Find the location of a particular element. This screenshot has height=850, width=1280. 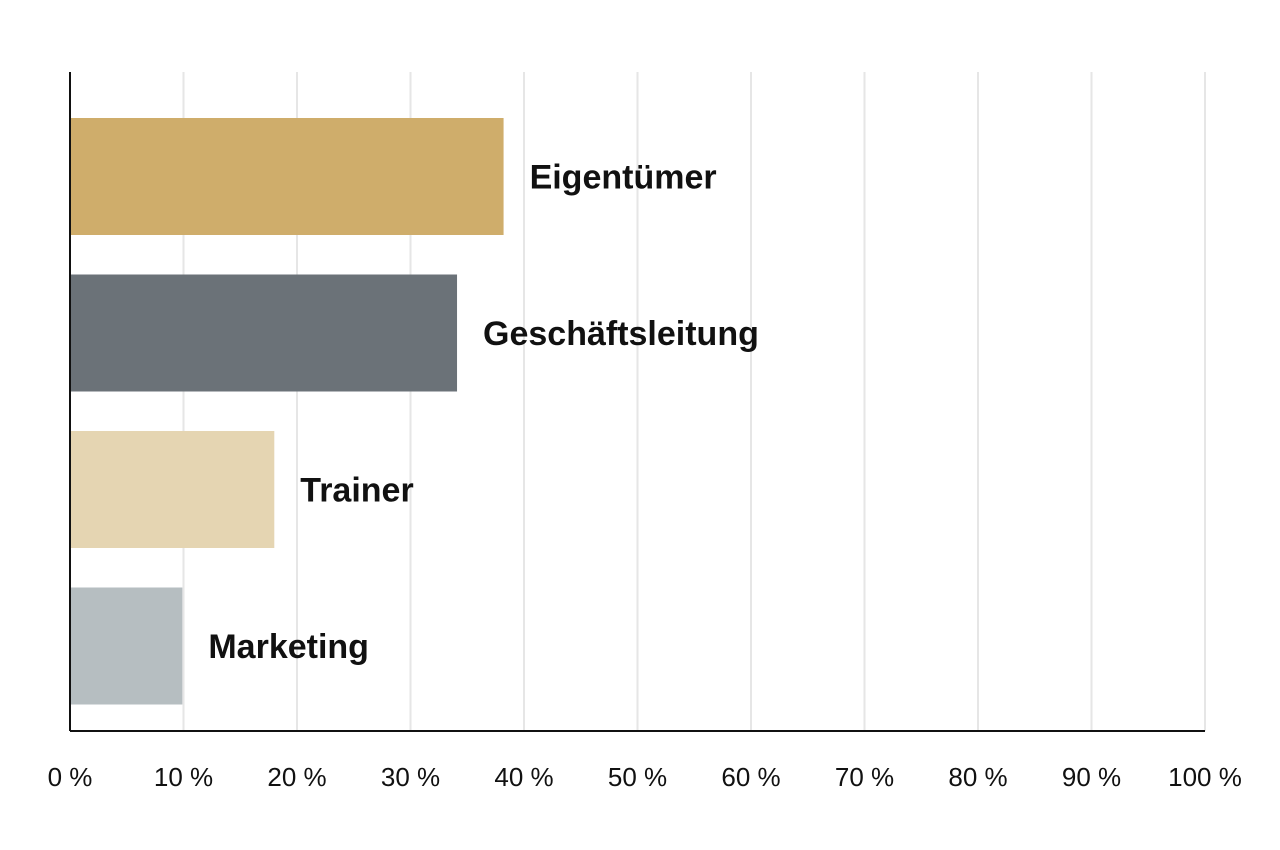

bar-label: Trainer is located at coordinates (356, 491).